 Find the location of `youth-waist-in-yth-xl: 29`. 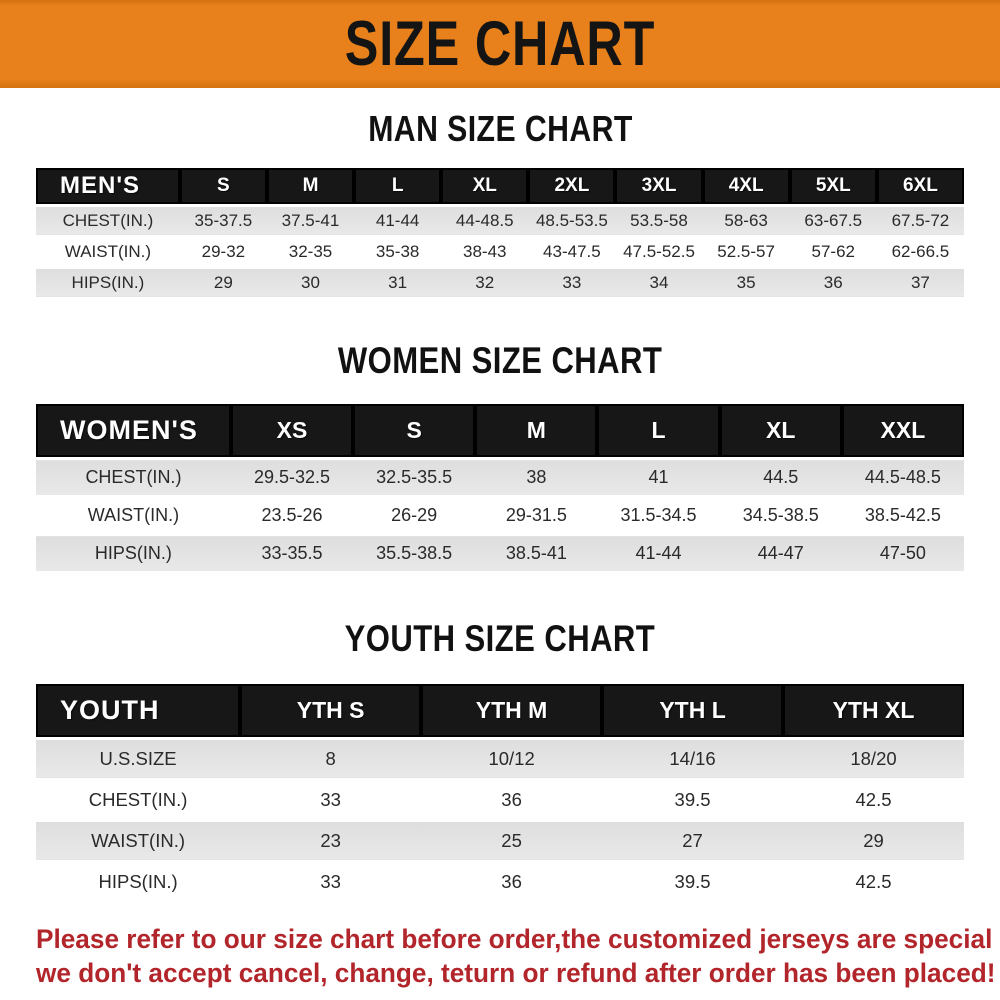

youth-waist-in-yth-xl: 29 is located at coordinates (873, 841).